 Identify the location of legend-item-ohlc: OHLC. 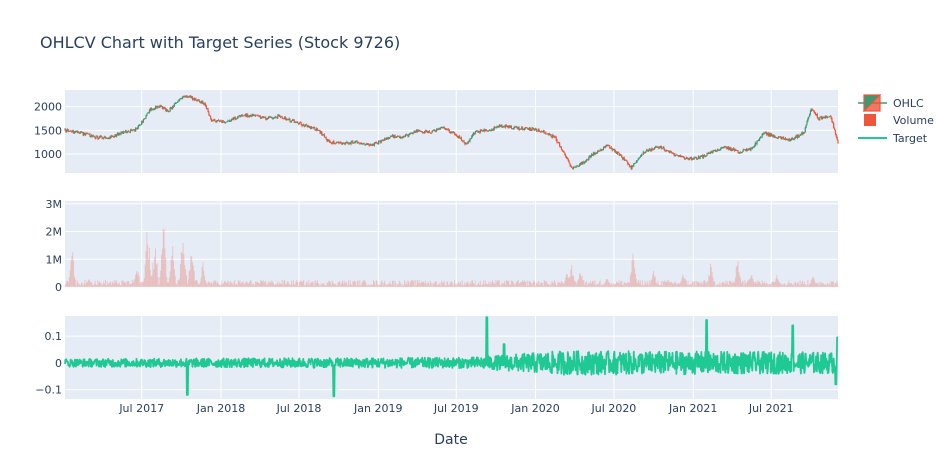
(891, 103).